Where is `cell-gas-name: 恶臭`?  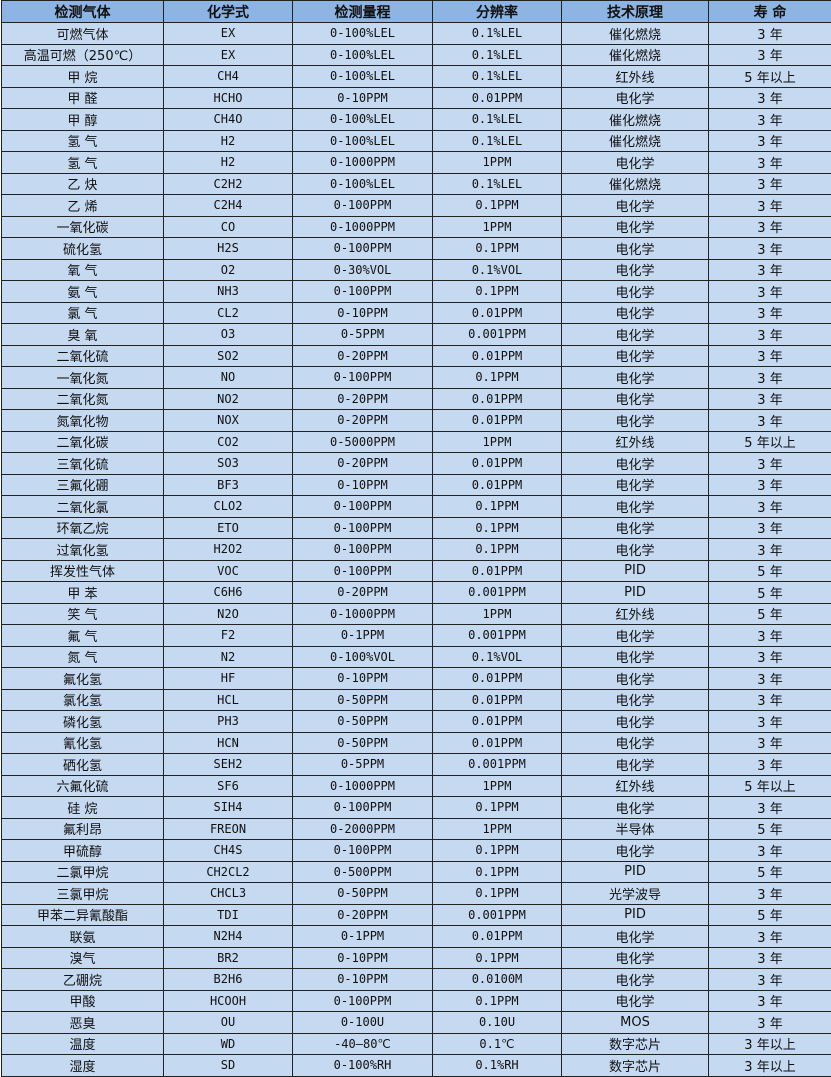
cell-gas-name: 恶臭 is located at coordinates (83, 1023).